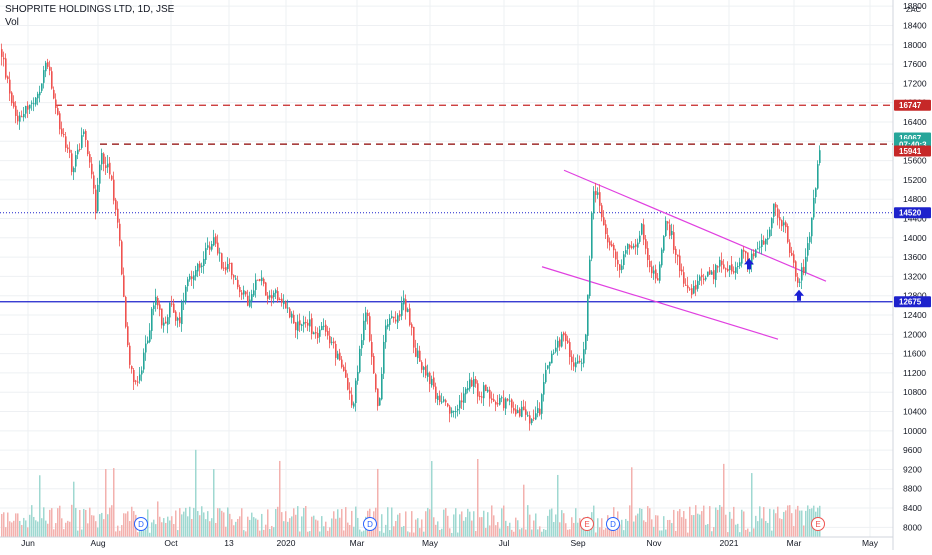  What do you see at coordinates (910, 213) in the screenshot?
I see `price-tag-text: 14520` at bounding box center [910, 213].